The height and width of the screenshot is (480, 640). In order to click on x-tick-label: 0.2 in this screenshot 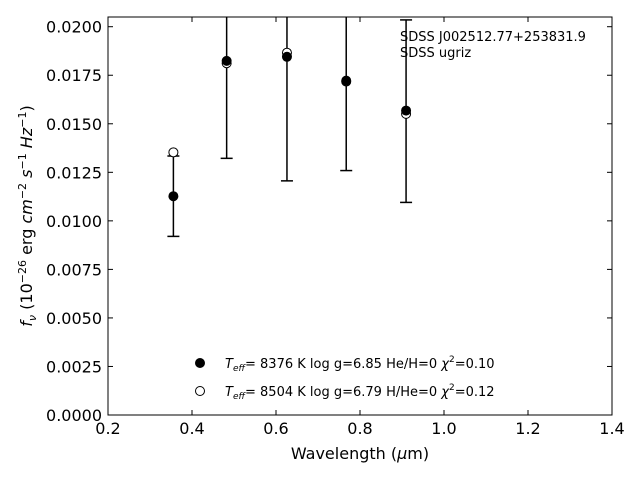, I will do `click(107, 428)`.